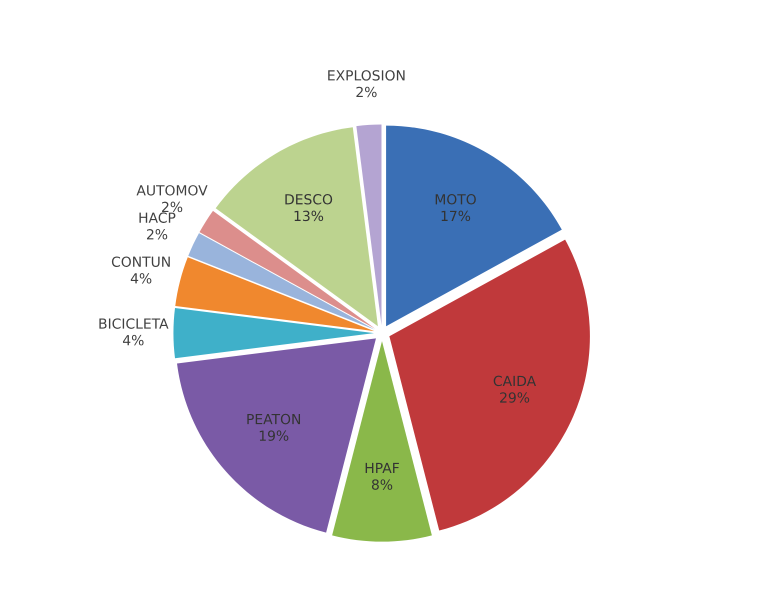  Describe the element at coordinates (273, 419) in the screenshot. I see `slice-label: PEATON` at that location.